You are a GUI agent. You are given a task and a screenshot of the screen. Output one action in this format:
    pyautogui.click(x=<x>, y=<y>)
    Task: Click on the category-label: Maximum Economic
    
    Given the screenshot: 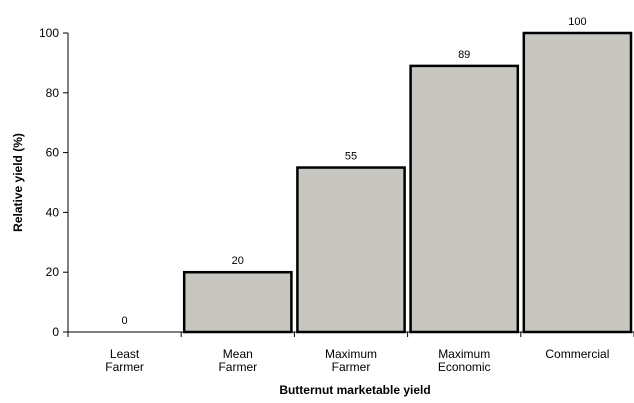 What is the action you would take?
    pyautogui.click(x=464, y=360)
    